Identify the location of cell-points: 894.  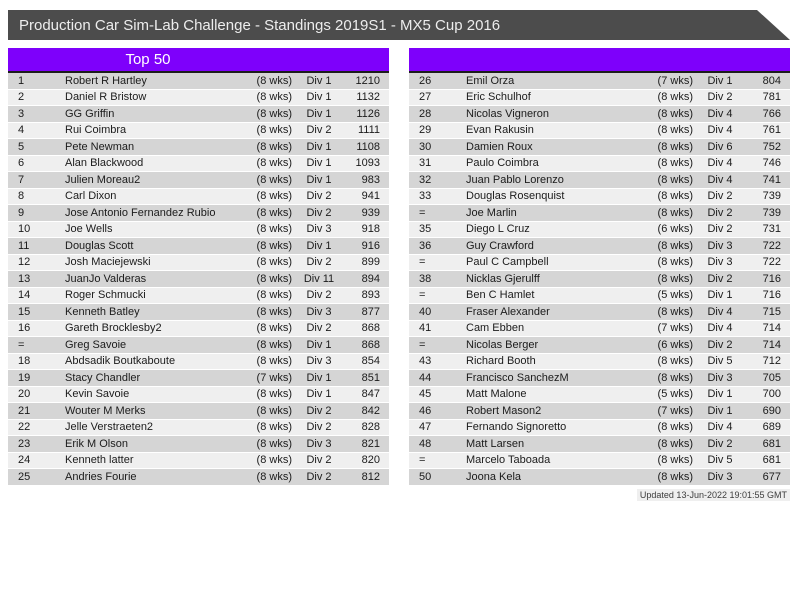
(370, 278).